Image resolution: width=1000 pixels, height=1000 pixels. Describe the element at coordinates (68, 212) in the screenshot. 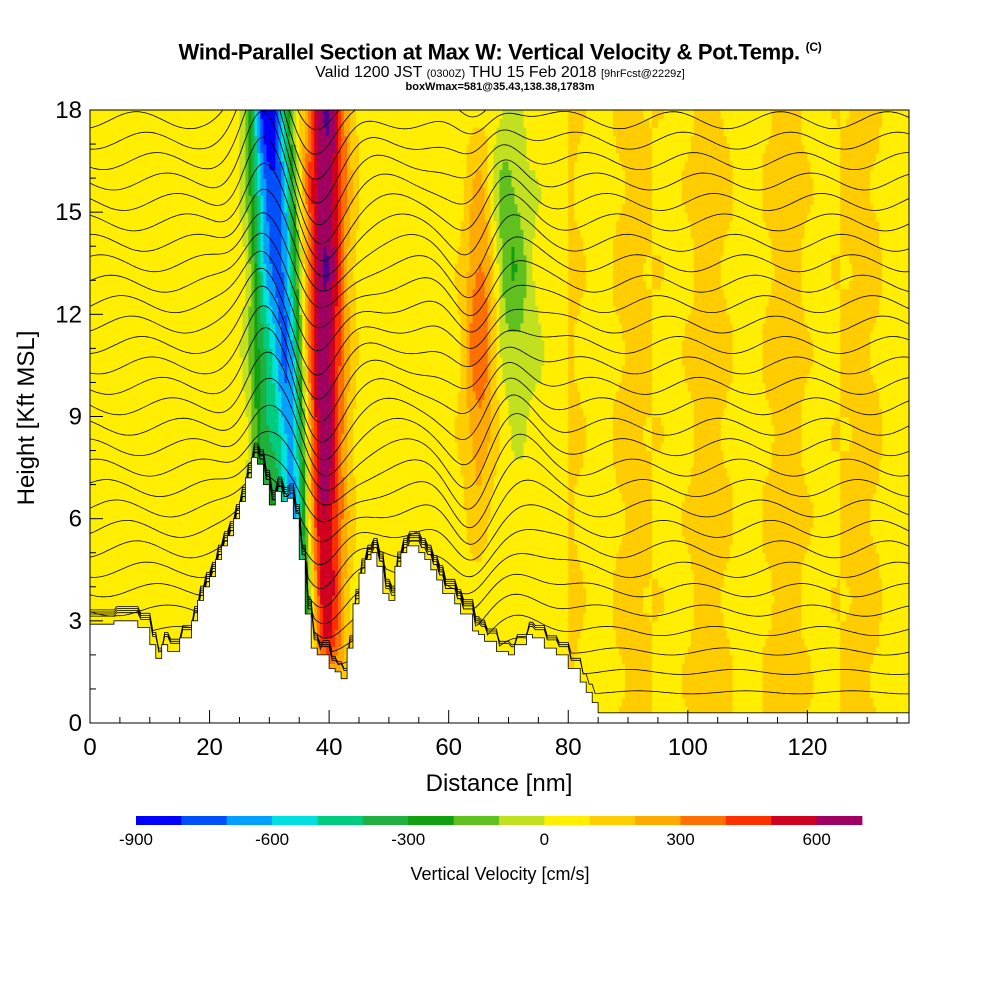

I see `y-tick-label: 15` at that location.